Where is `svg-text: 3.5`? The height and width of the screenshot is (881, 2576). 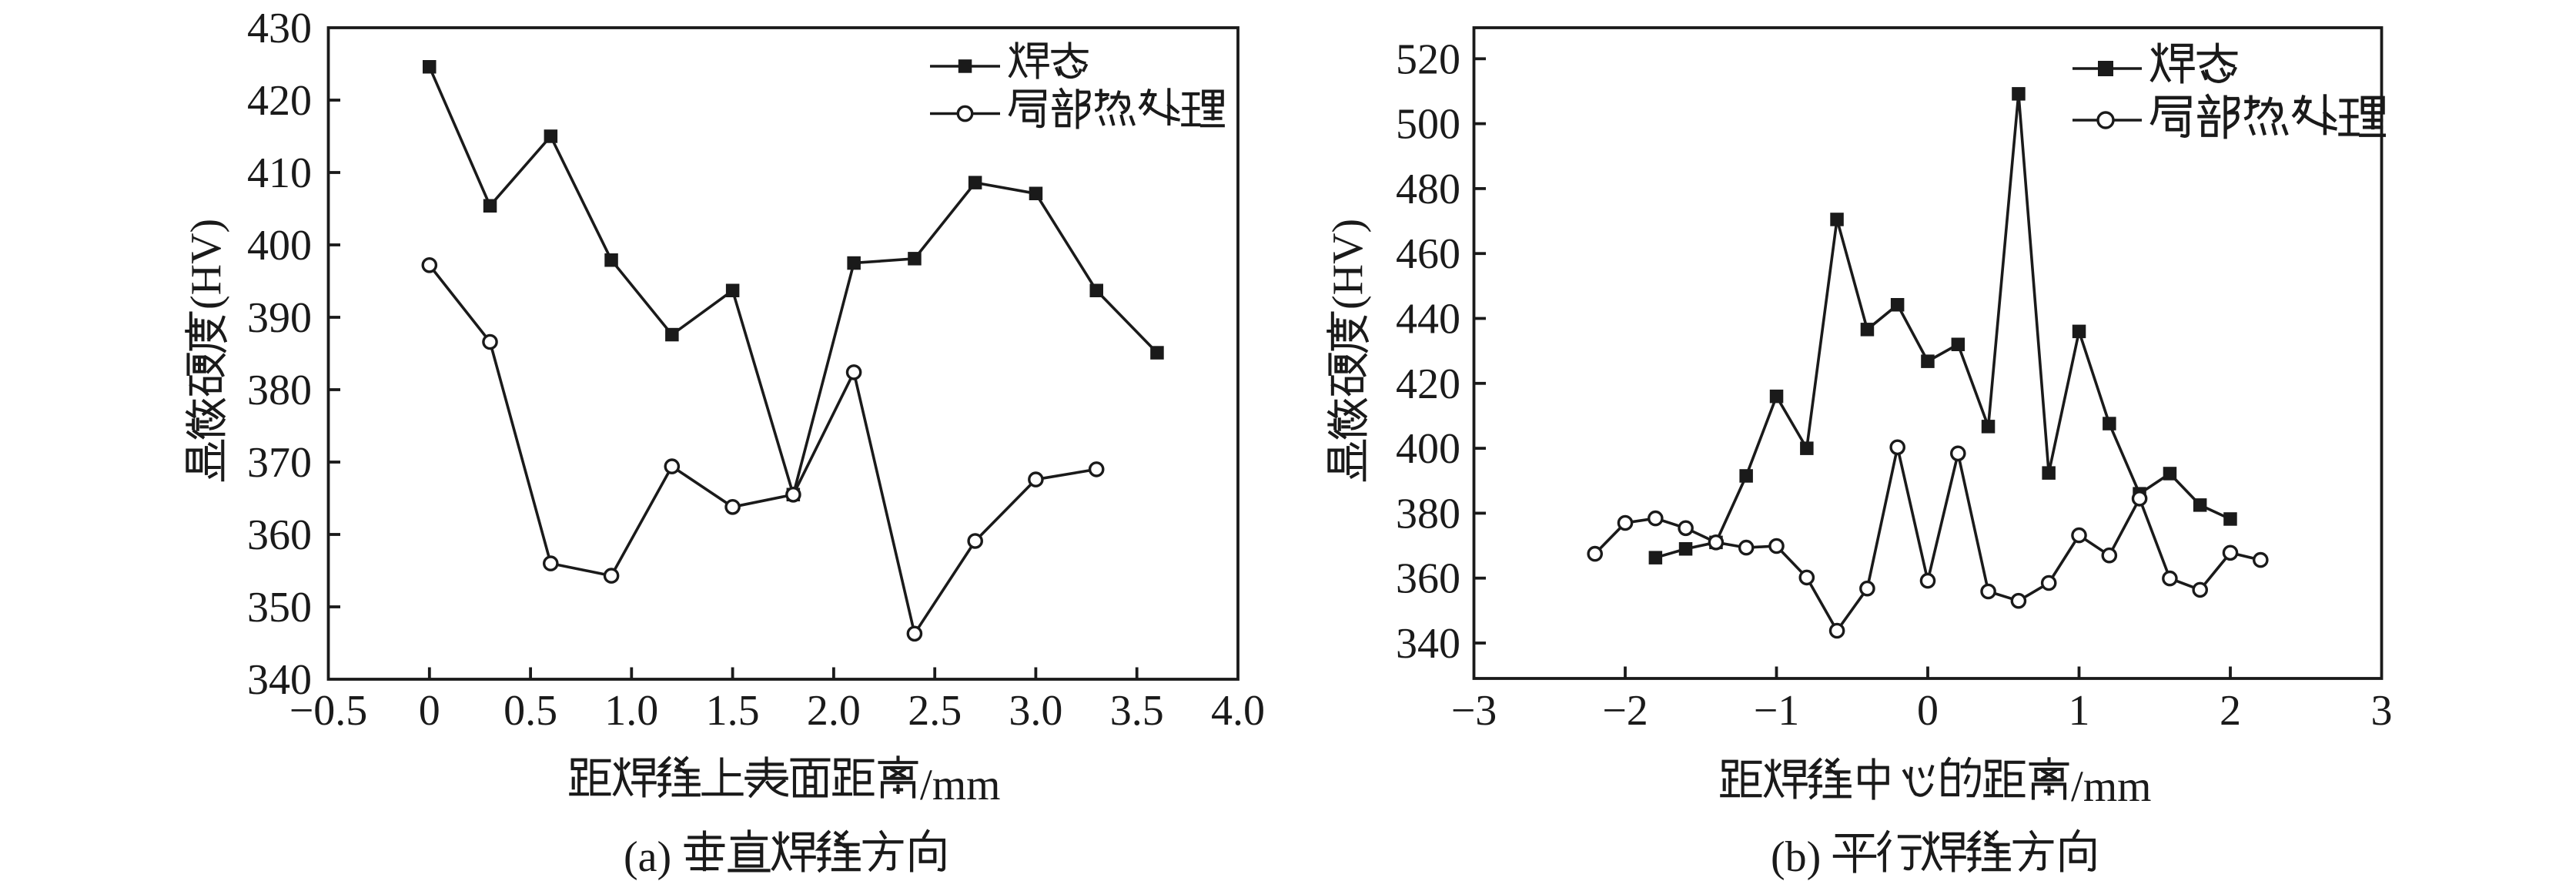
svg-text: 3.5 is located at coordinates (1137, 711).